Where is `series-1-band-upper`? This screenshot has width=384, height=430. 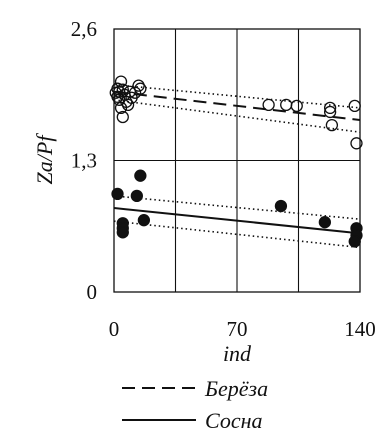 series-1-band-upper is located at coordinates (237, 96).